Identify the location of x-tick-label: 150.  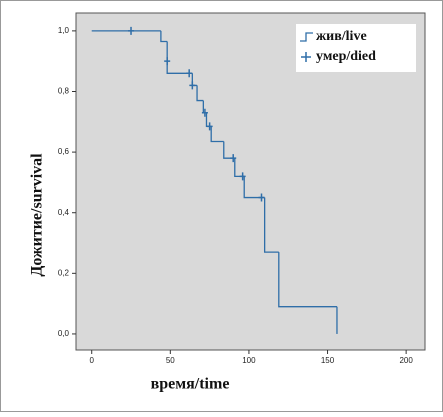
(328, 360).